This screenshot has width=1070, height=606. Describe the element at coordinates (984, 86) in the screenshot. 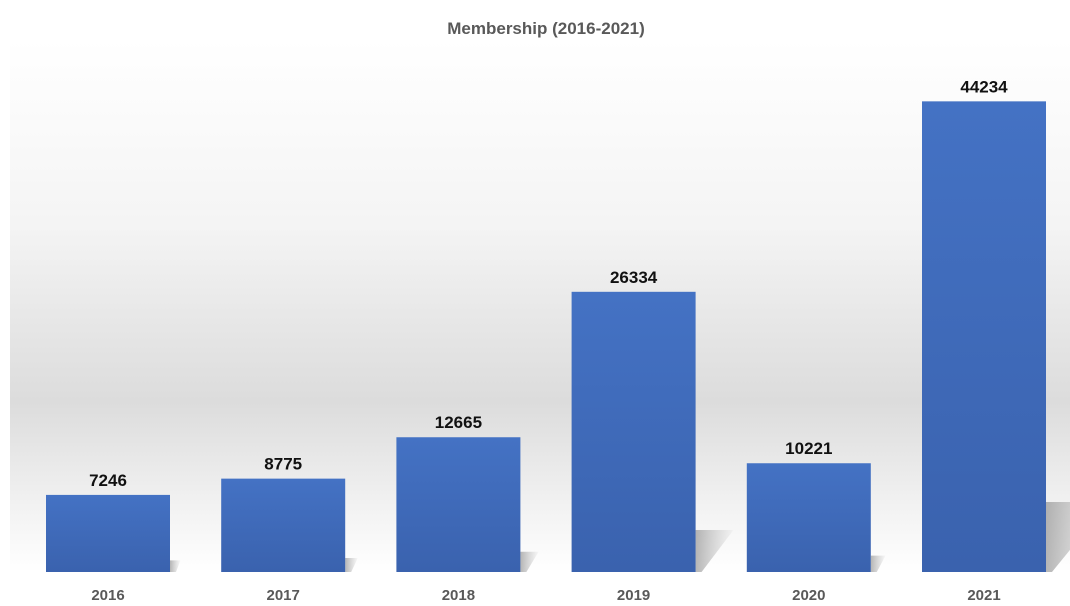

I see `data-label-2021: 44234` at that location.